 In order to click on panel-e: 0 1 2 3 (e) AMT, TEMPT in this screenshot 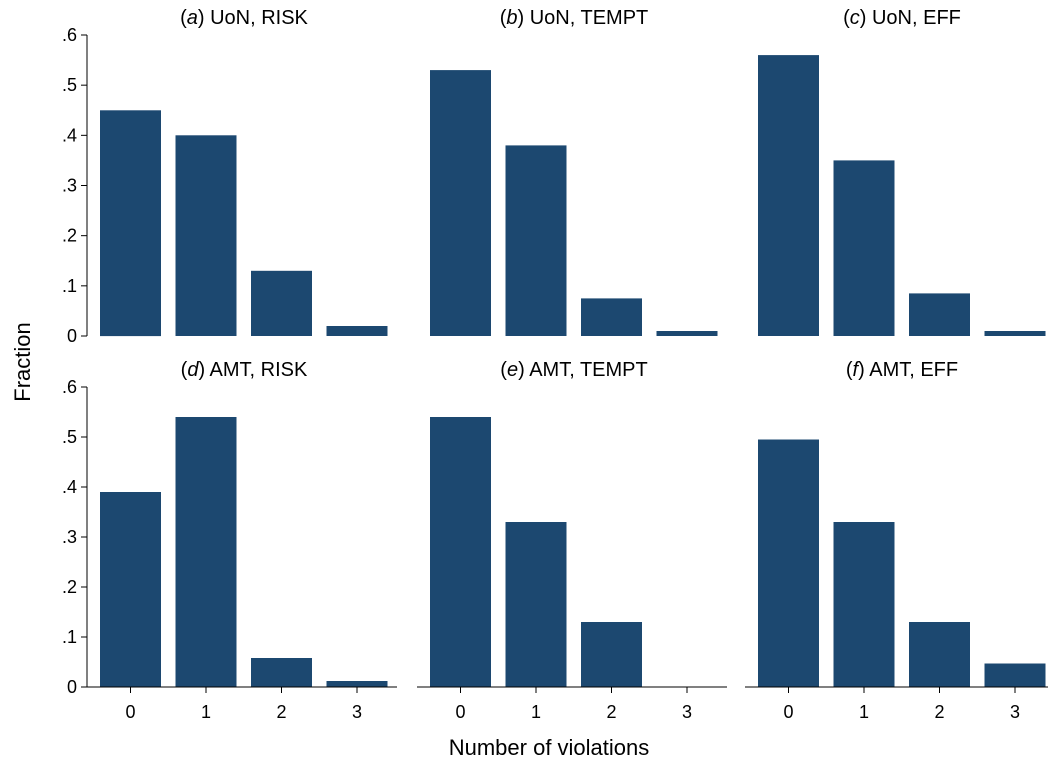, I will do `click(572, 540)`.